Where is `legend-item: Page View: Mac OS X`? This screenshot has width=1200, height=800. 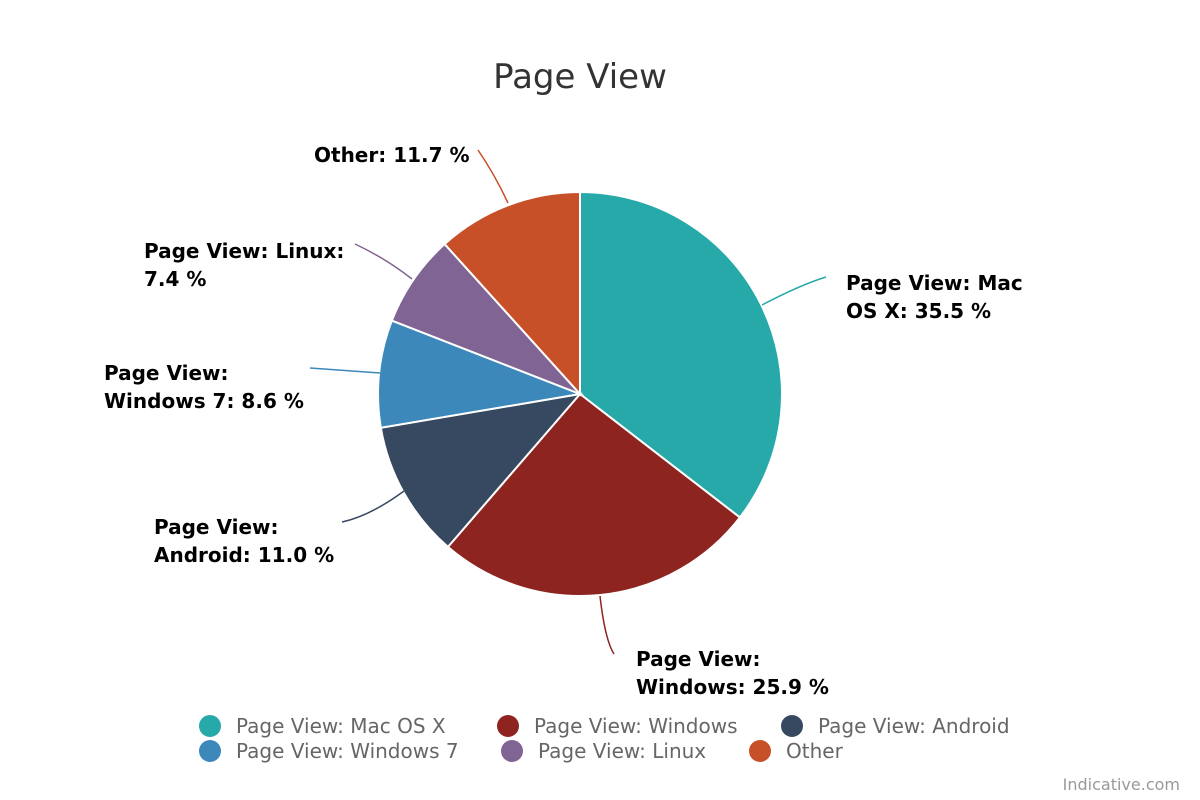 legend-item: Page View: Mac OS X is located at coordinates (322, 726).